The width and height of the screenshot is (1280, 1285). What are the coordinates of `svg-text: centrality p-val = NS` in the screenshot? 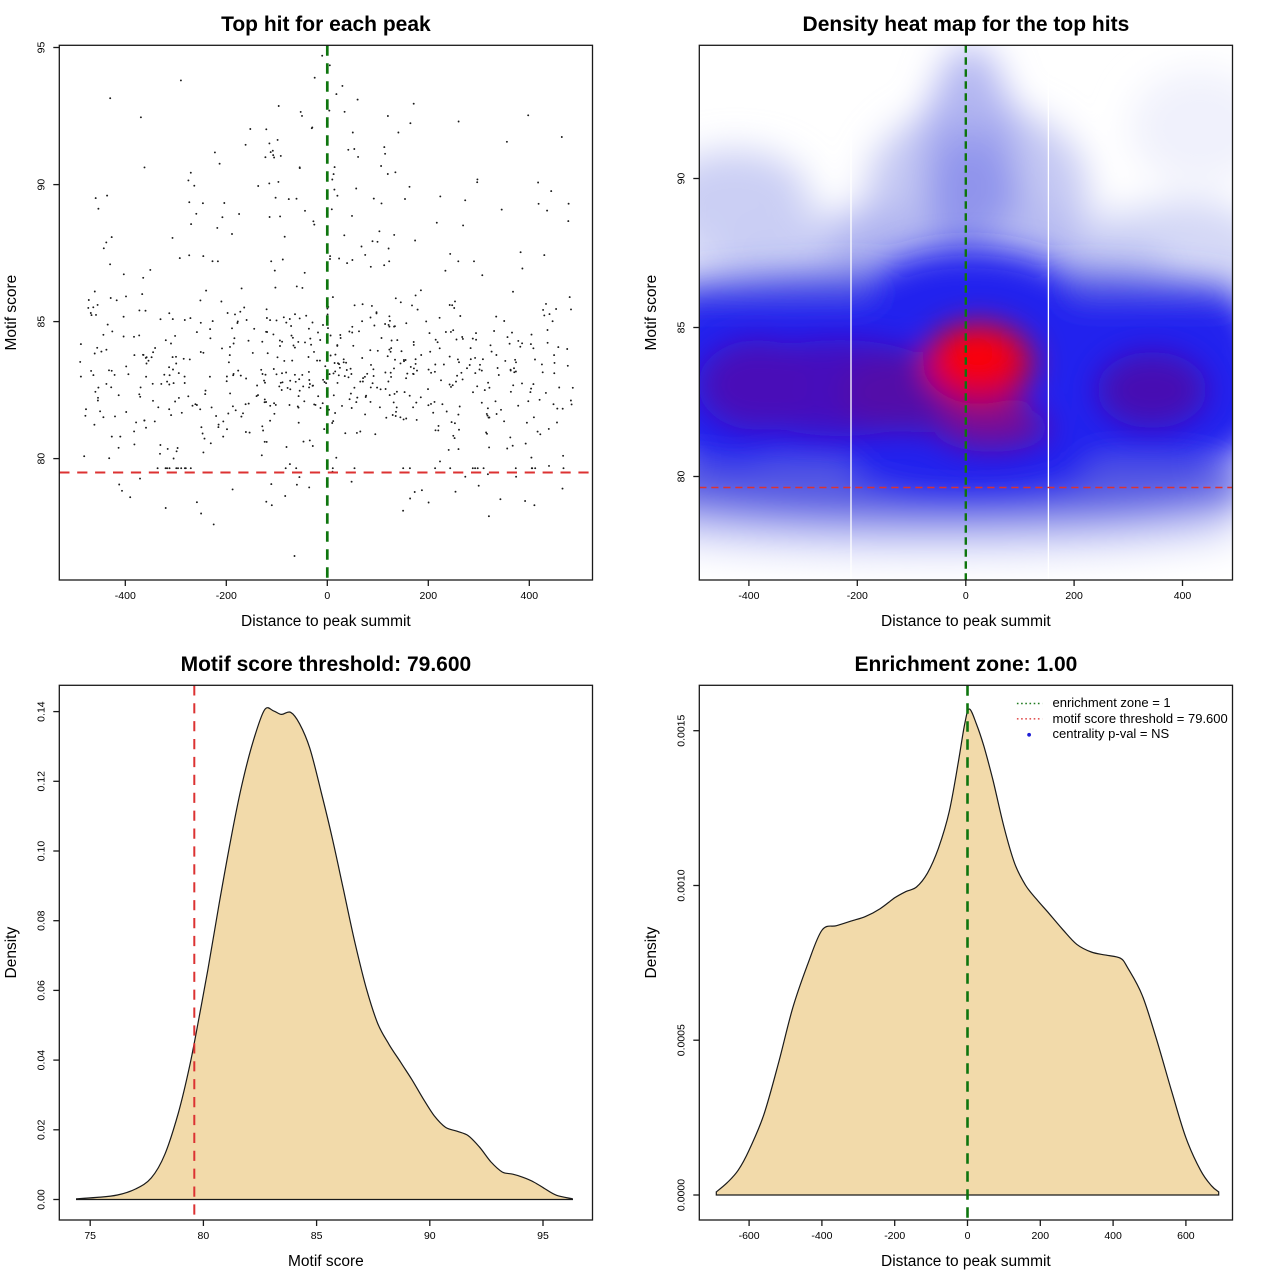 It's located at (1111, 733).